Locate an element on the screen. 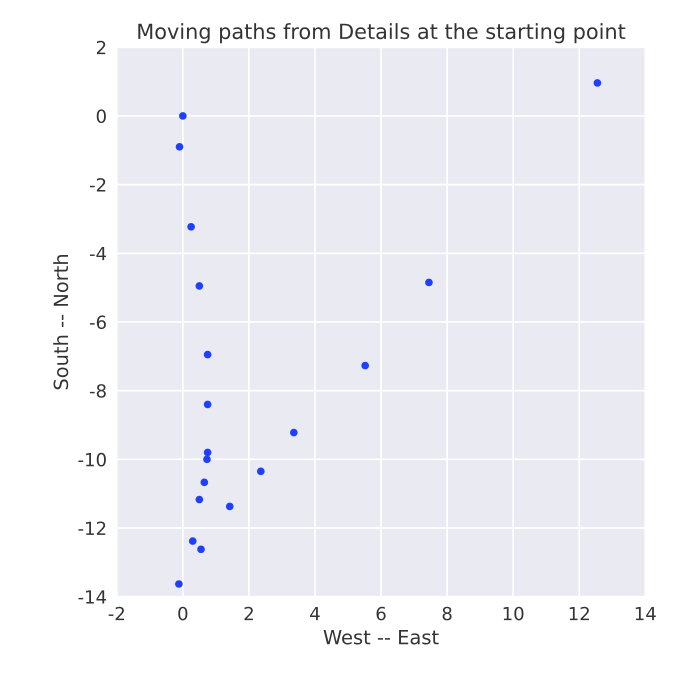 This screenshot has width=675, height=675. y-tick-label: -6 is located at coordinates (98, 322).